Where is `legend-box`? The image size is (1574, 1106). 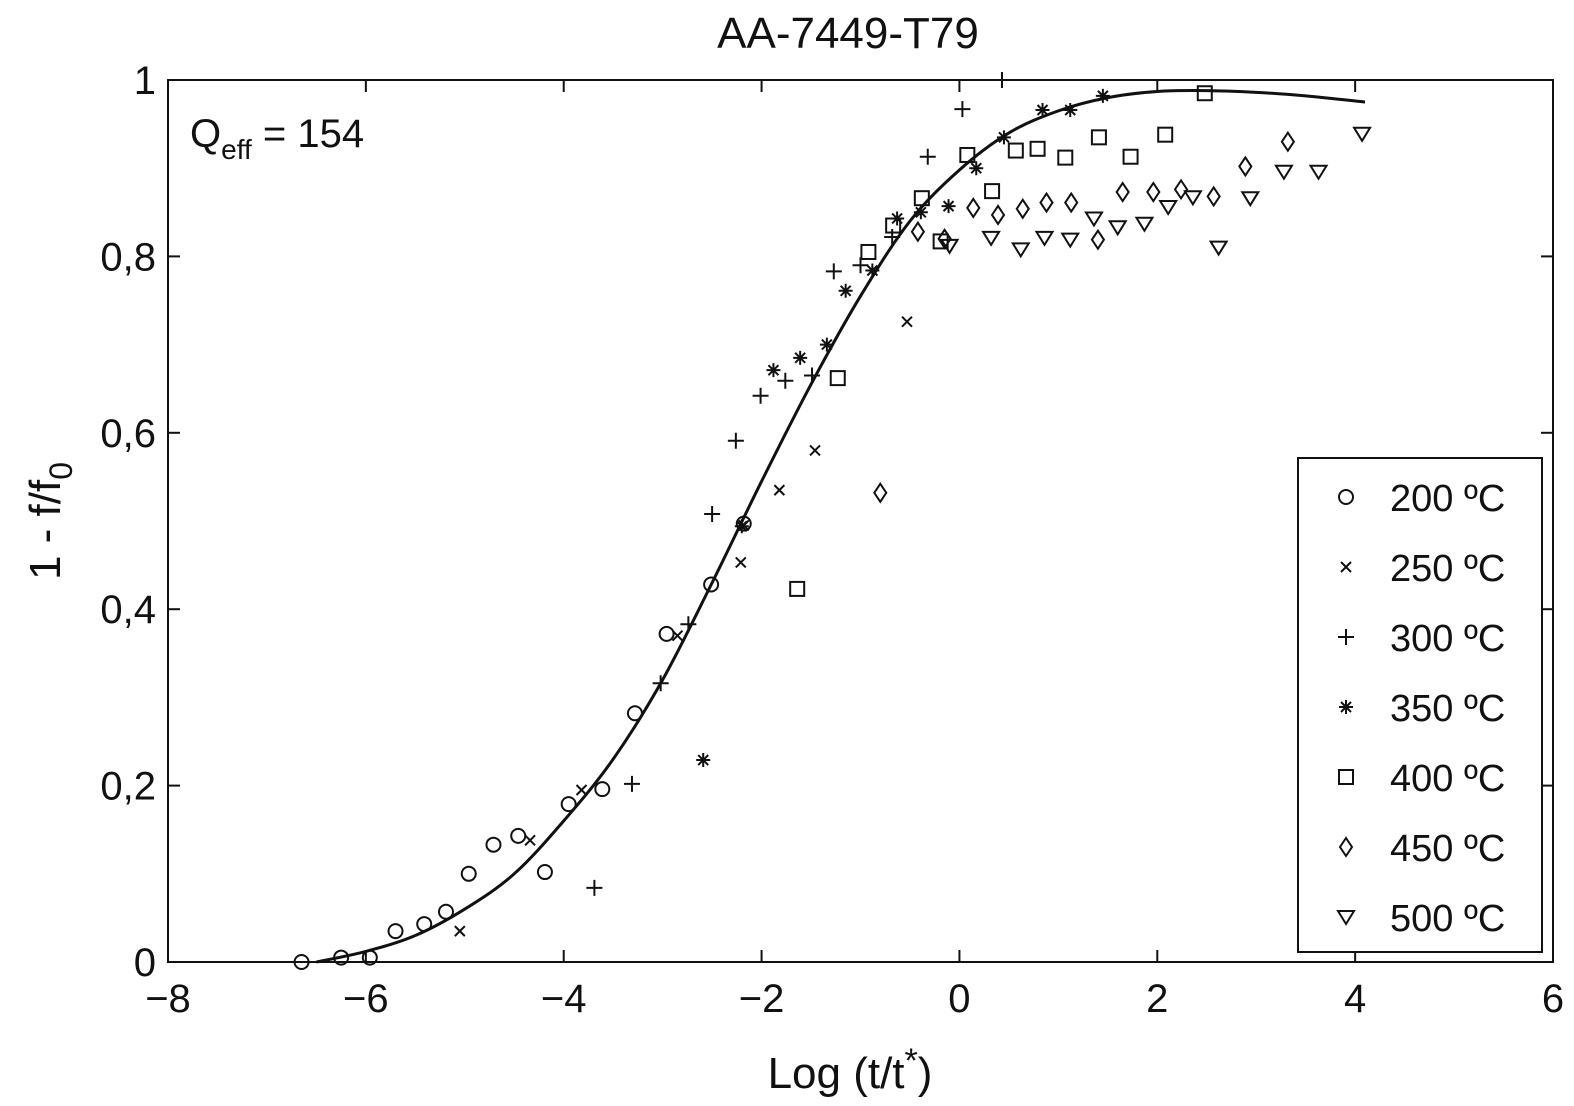 legend-box is located at coordinates (1420, 705).